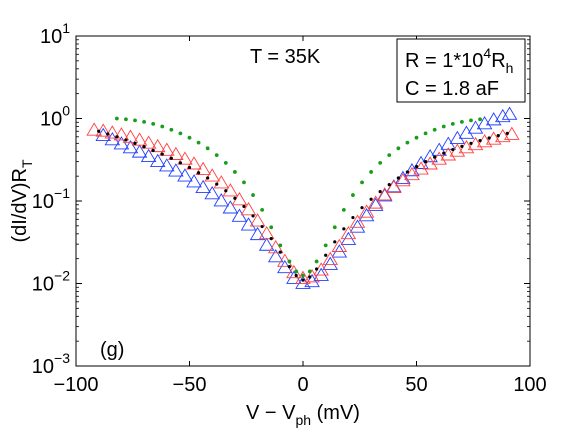  I want to click on x-tick-label-2: 0, so click(302, 385).